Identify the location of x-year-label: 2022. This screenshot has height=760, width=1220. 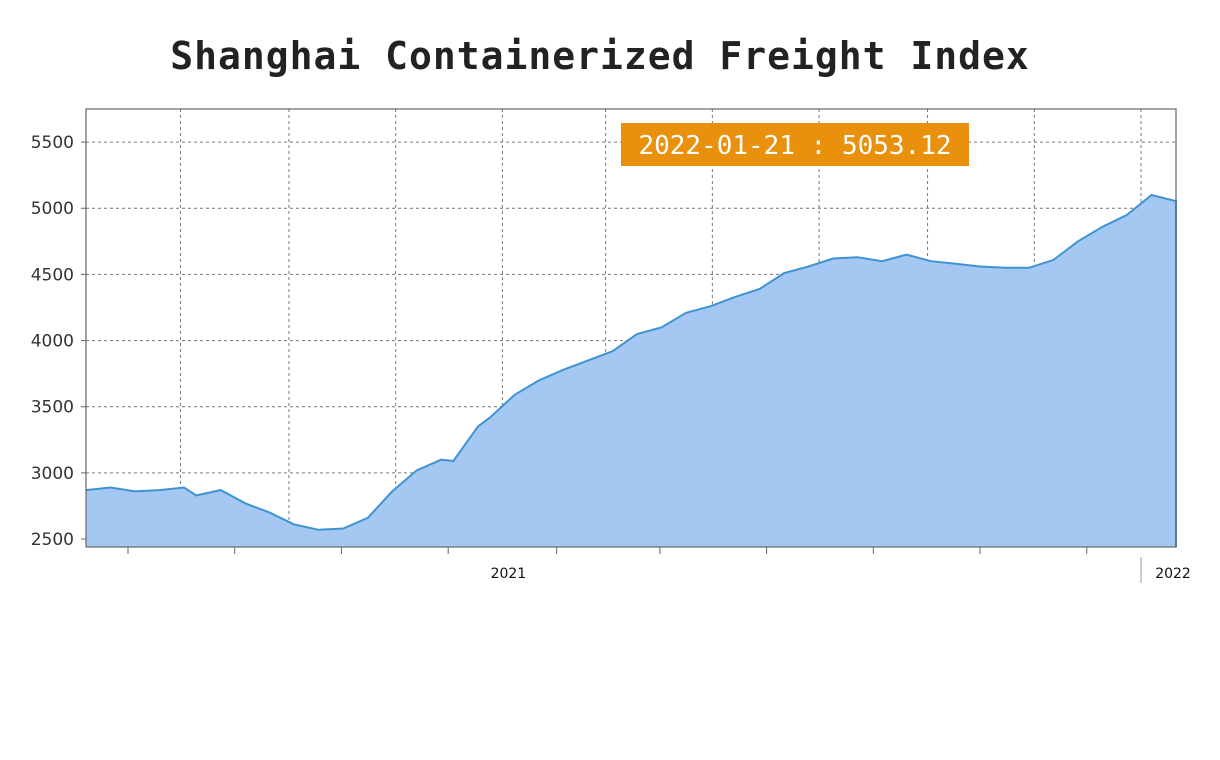
(1173, 574).